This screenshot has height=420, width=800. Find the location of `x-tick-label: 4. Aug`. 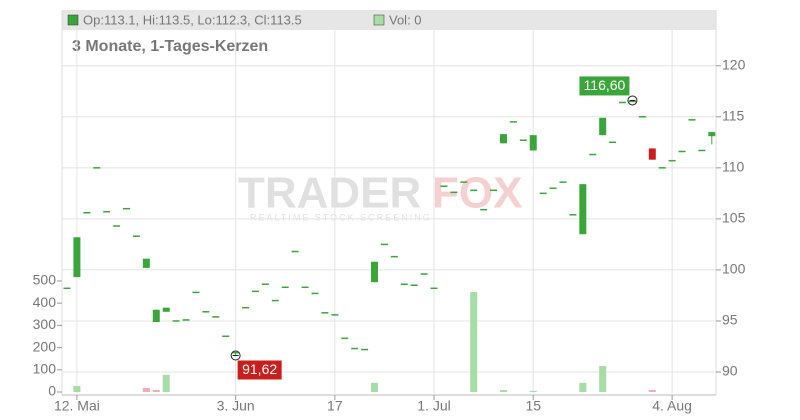

x-tick-label: 4. Aug is located at coordinates (672, 406).